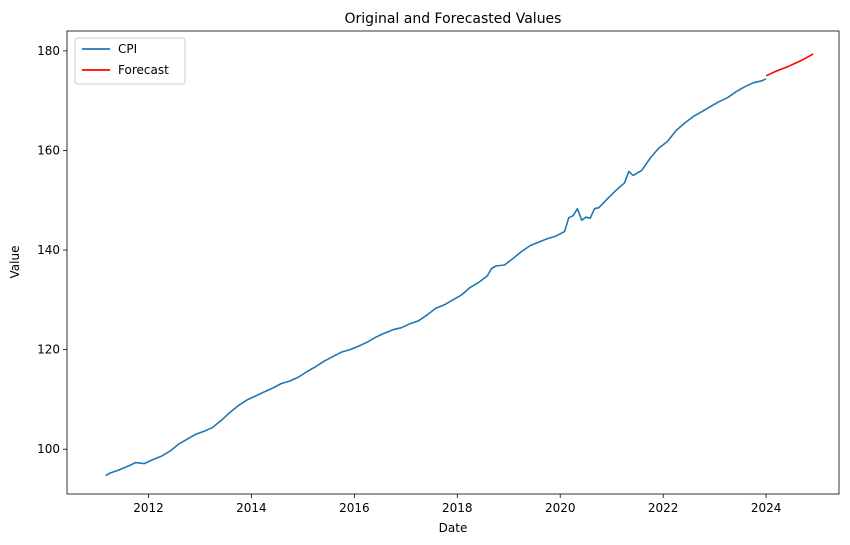  What do you see at coordinates (130, 61) in the screenshot?
I see `legend: CPI Forecast` at bounding box center [130, 61].